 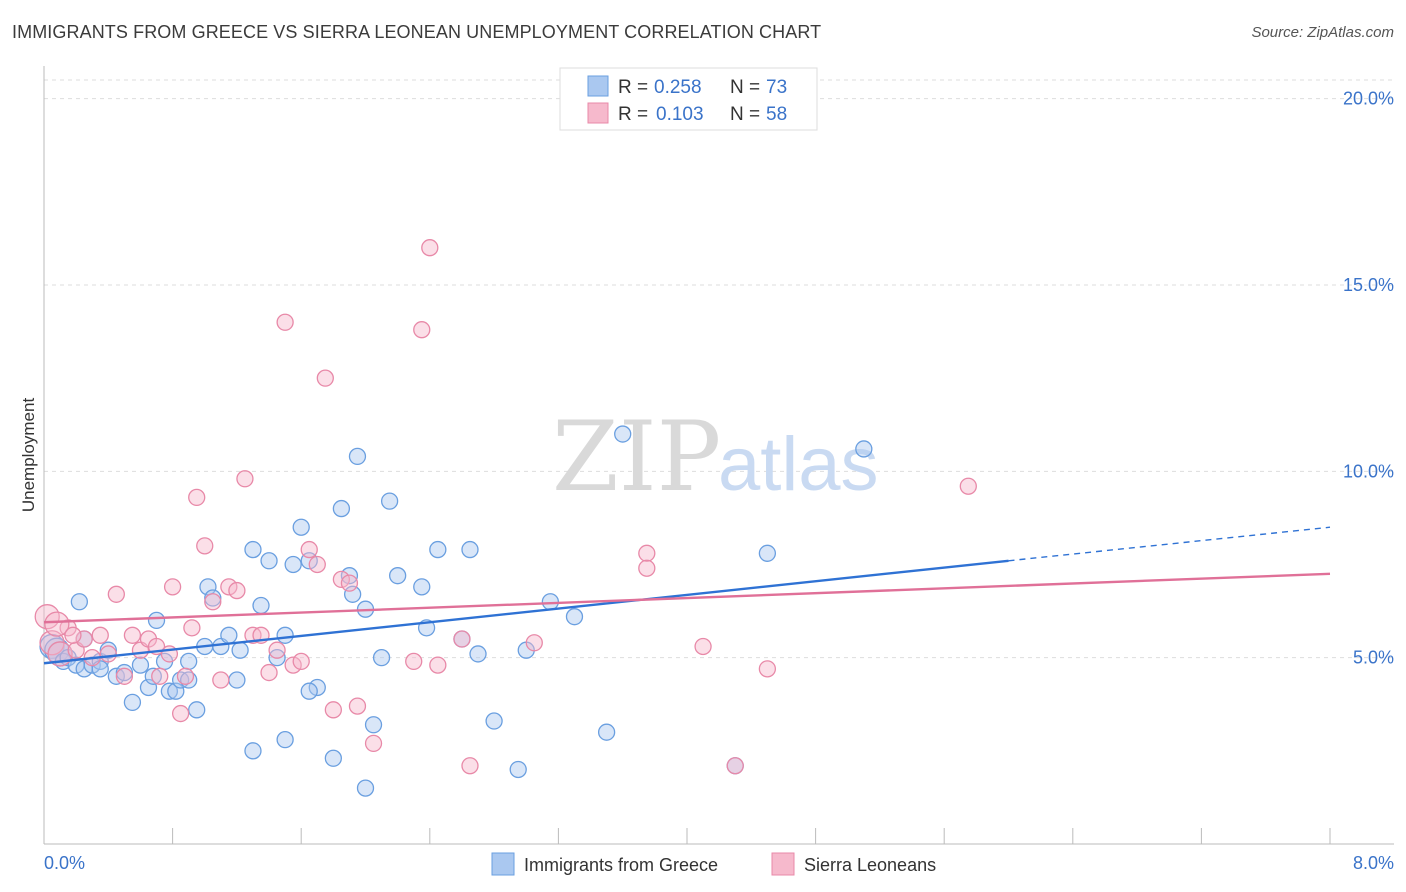 I want to click on series-legend: Immigrants from Greece Sierra Leoneans, so click(x=713, y=864).